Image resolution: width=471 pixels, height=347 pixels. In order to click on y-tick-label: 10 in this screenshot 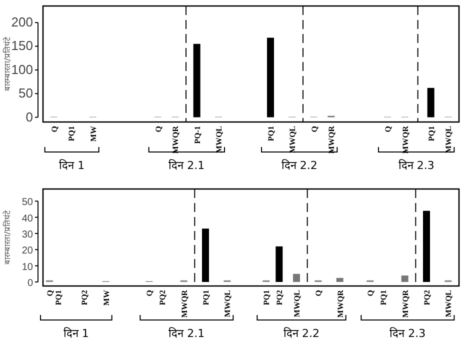, I will do `click(28, 267)`.